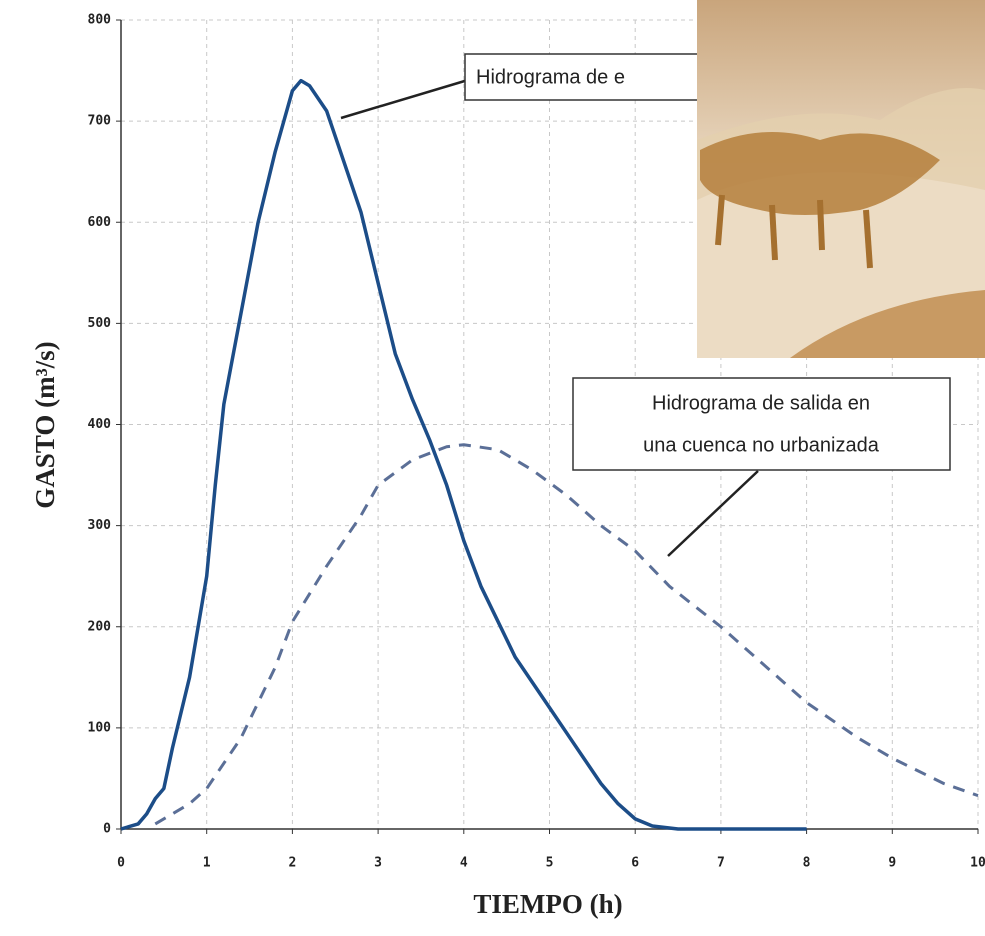 This screenshot has width=985, height=936. What do you see at coordinates (761, 403) in the screenshot?
I see `annotation: Hidrograma de salida en` at bounding box center [761, 403].